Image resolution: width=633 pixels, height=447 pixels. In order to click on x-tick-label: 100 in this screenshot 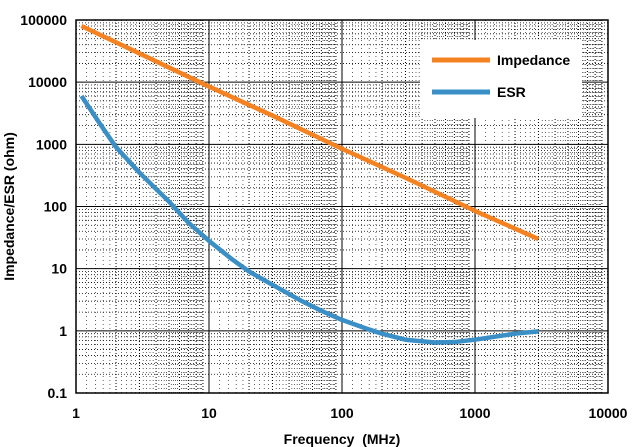, I will do `click(342, 413)`.